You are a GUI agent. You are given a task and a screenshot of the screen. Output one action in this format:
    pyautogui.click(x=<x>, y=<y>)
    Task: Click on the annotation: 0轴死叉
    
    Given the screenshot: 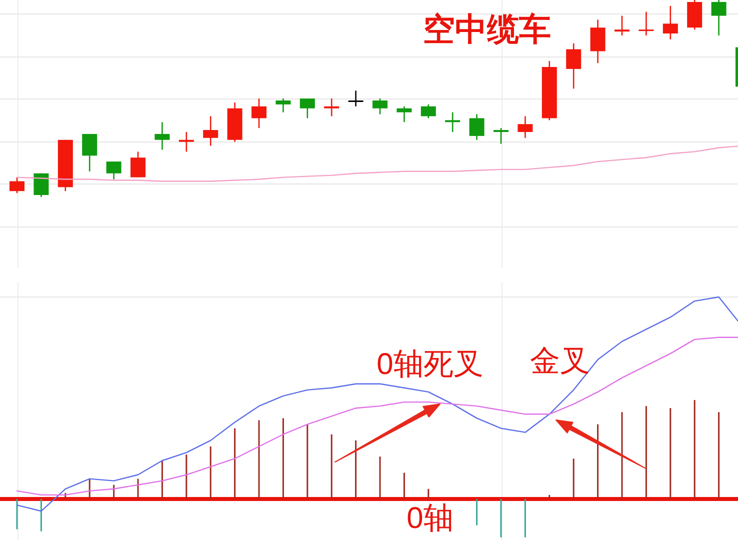 What is the action you would take?
    pyautogui.click(x=430, y=364)
    